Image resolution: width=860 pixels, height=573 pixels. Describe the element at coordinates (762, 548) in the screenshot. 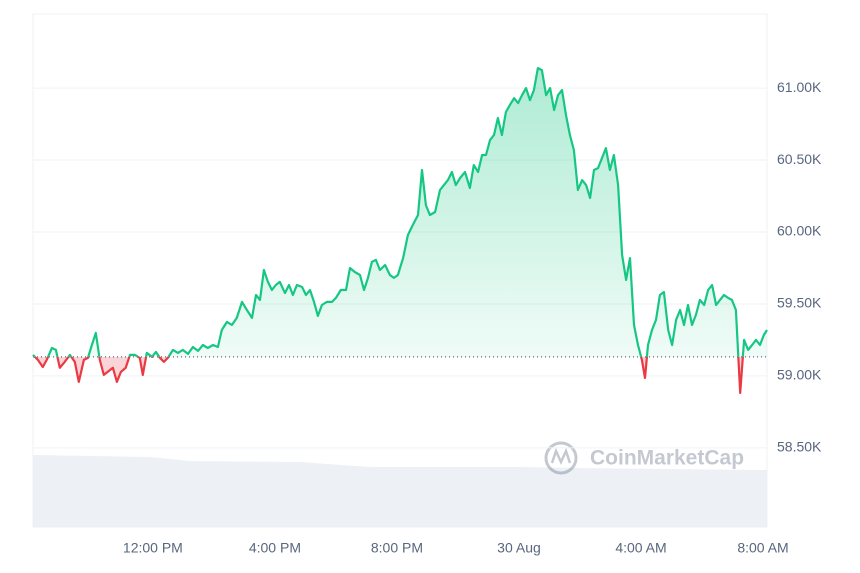

I see `x-tick-label: 8:00 AM` at that location.